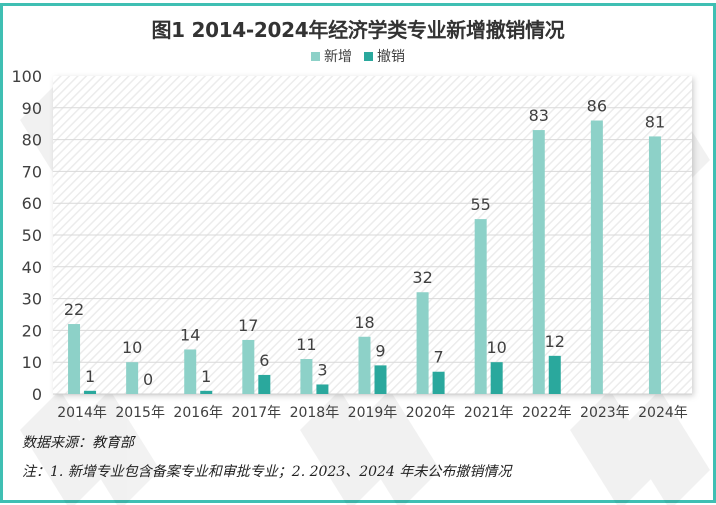 This screenshot has height=505, width=716. What do you see at coordinates (78, 443) in the screenshot?
I see `data-source-note: 数据来源：教育部` at bounding box center [78, 443].